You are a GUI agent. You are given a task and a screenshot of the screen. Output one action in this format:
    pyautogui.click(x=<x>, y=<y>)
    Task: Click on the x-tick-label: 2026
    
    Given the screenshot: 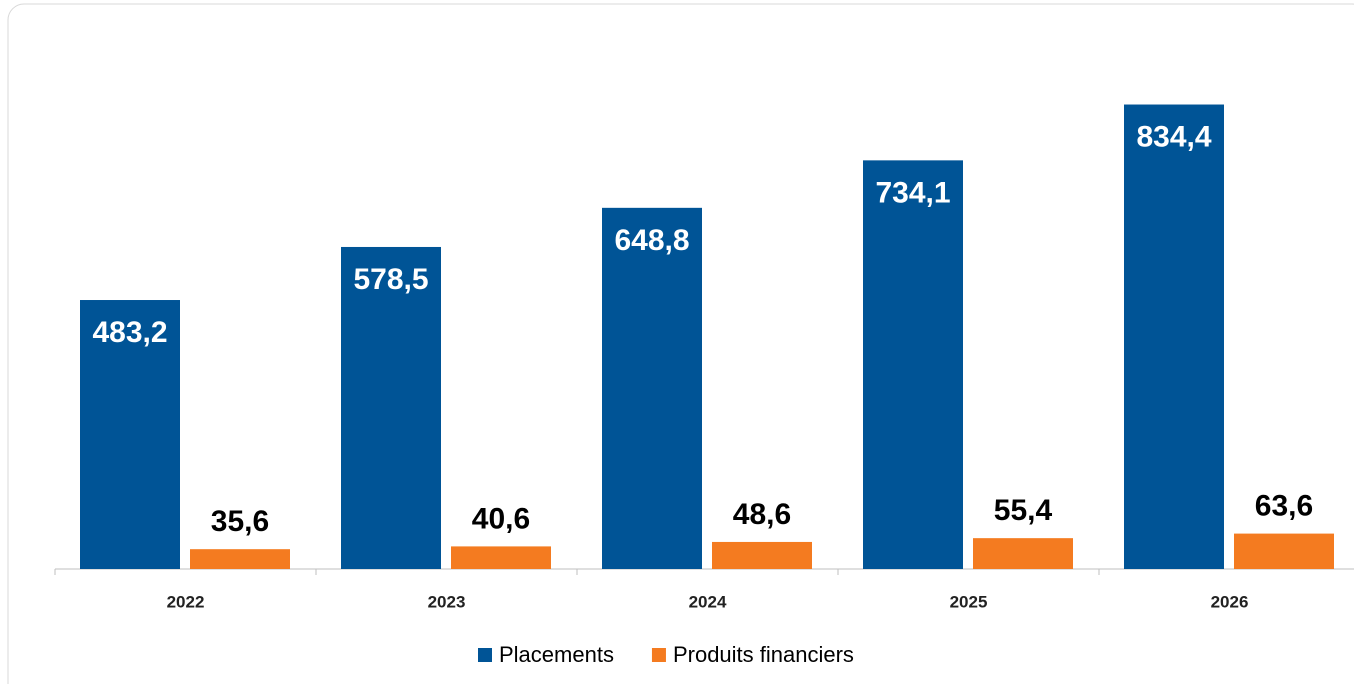 What is the action you would take?
    pyautogui.click(x=1230, y=601)
    